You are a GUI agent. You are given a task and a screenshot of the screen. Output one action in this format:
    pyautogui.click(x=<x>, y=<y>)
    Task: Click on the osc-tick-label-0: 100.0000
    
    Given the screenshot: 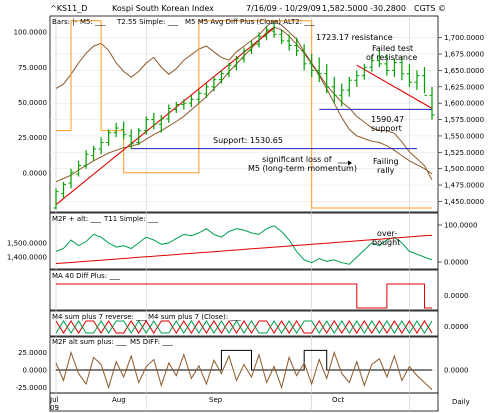 What is the action you would take?
    pyautogui.click(x=30, y=33)
    